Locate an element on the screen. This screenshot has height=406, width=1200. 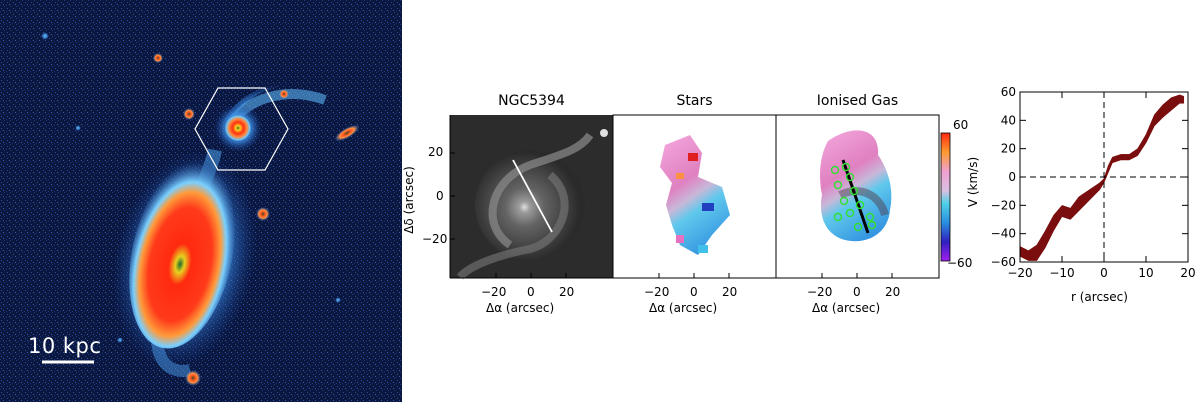
ifu-footprint-hexagon is located at coordinates (241, 129).